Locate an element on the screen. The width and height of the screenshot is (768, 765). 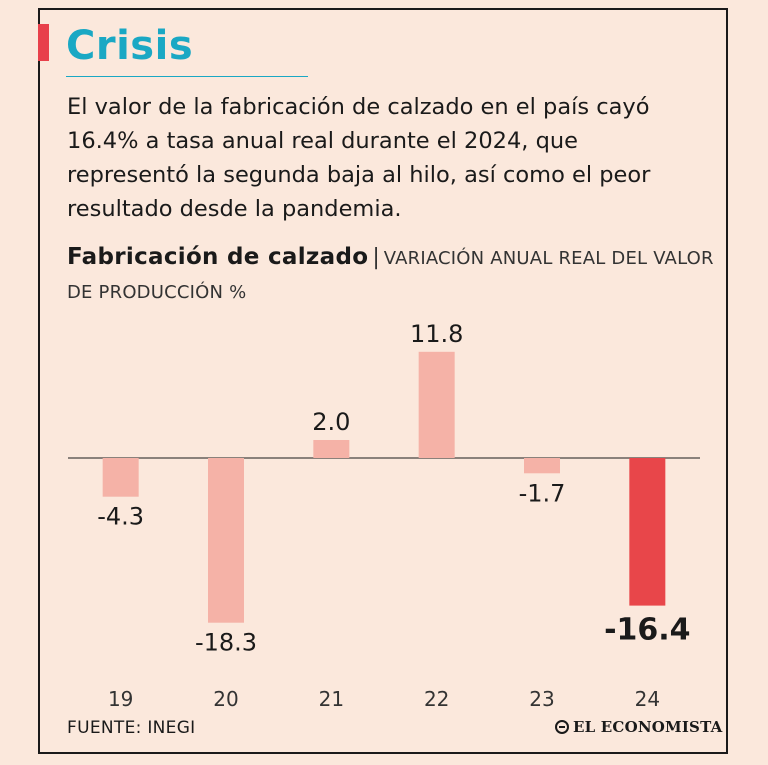
x-tick-label-24: 24 is located at coordinates (647, 699).